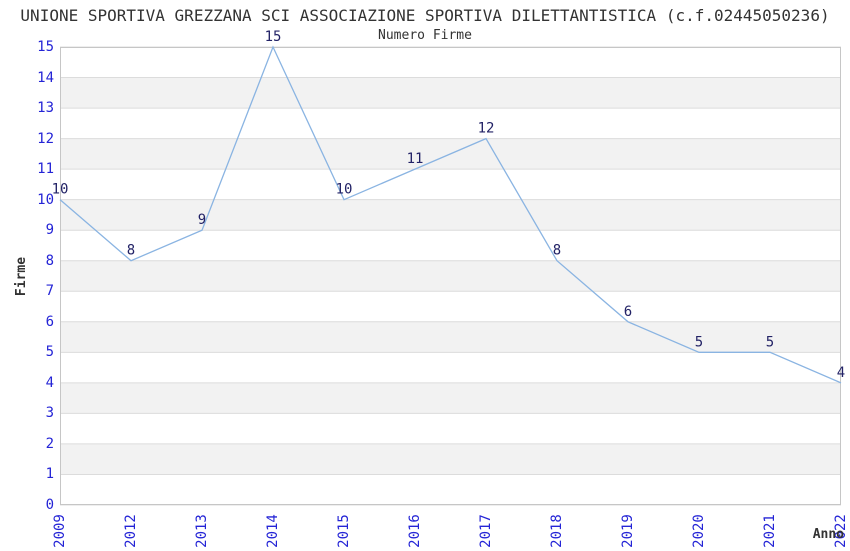 This screenshot has height=551, width=850. What do you see at coordinates (486, 129) in the screenshot?
I see `data-label: 12` at bounding box center [486, 129].